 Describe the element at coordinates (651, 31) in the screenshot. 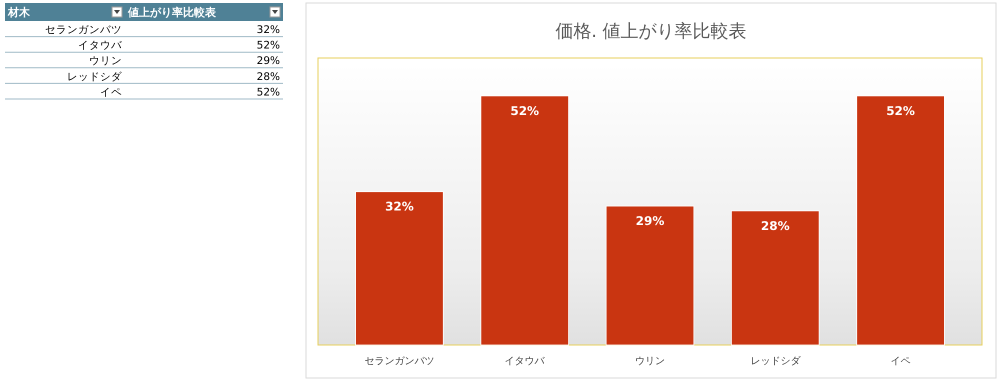

I see `chart-title: 価格. 値上がり率比較表` at that location.